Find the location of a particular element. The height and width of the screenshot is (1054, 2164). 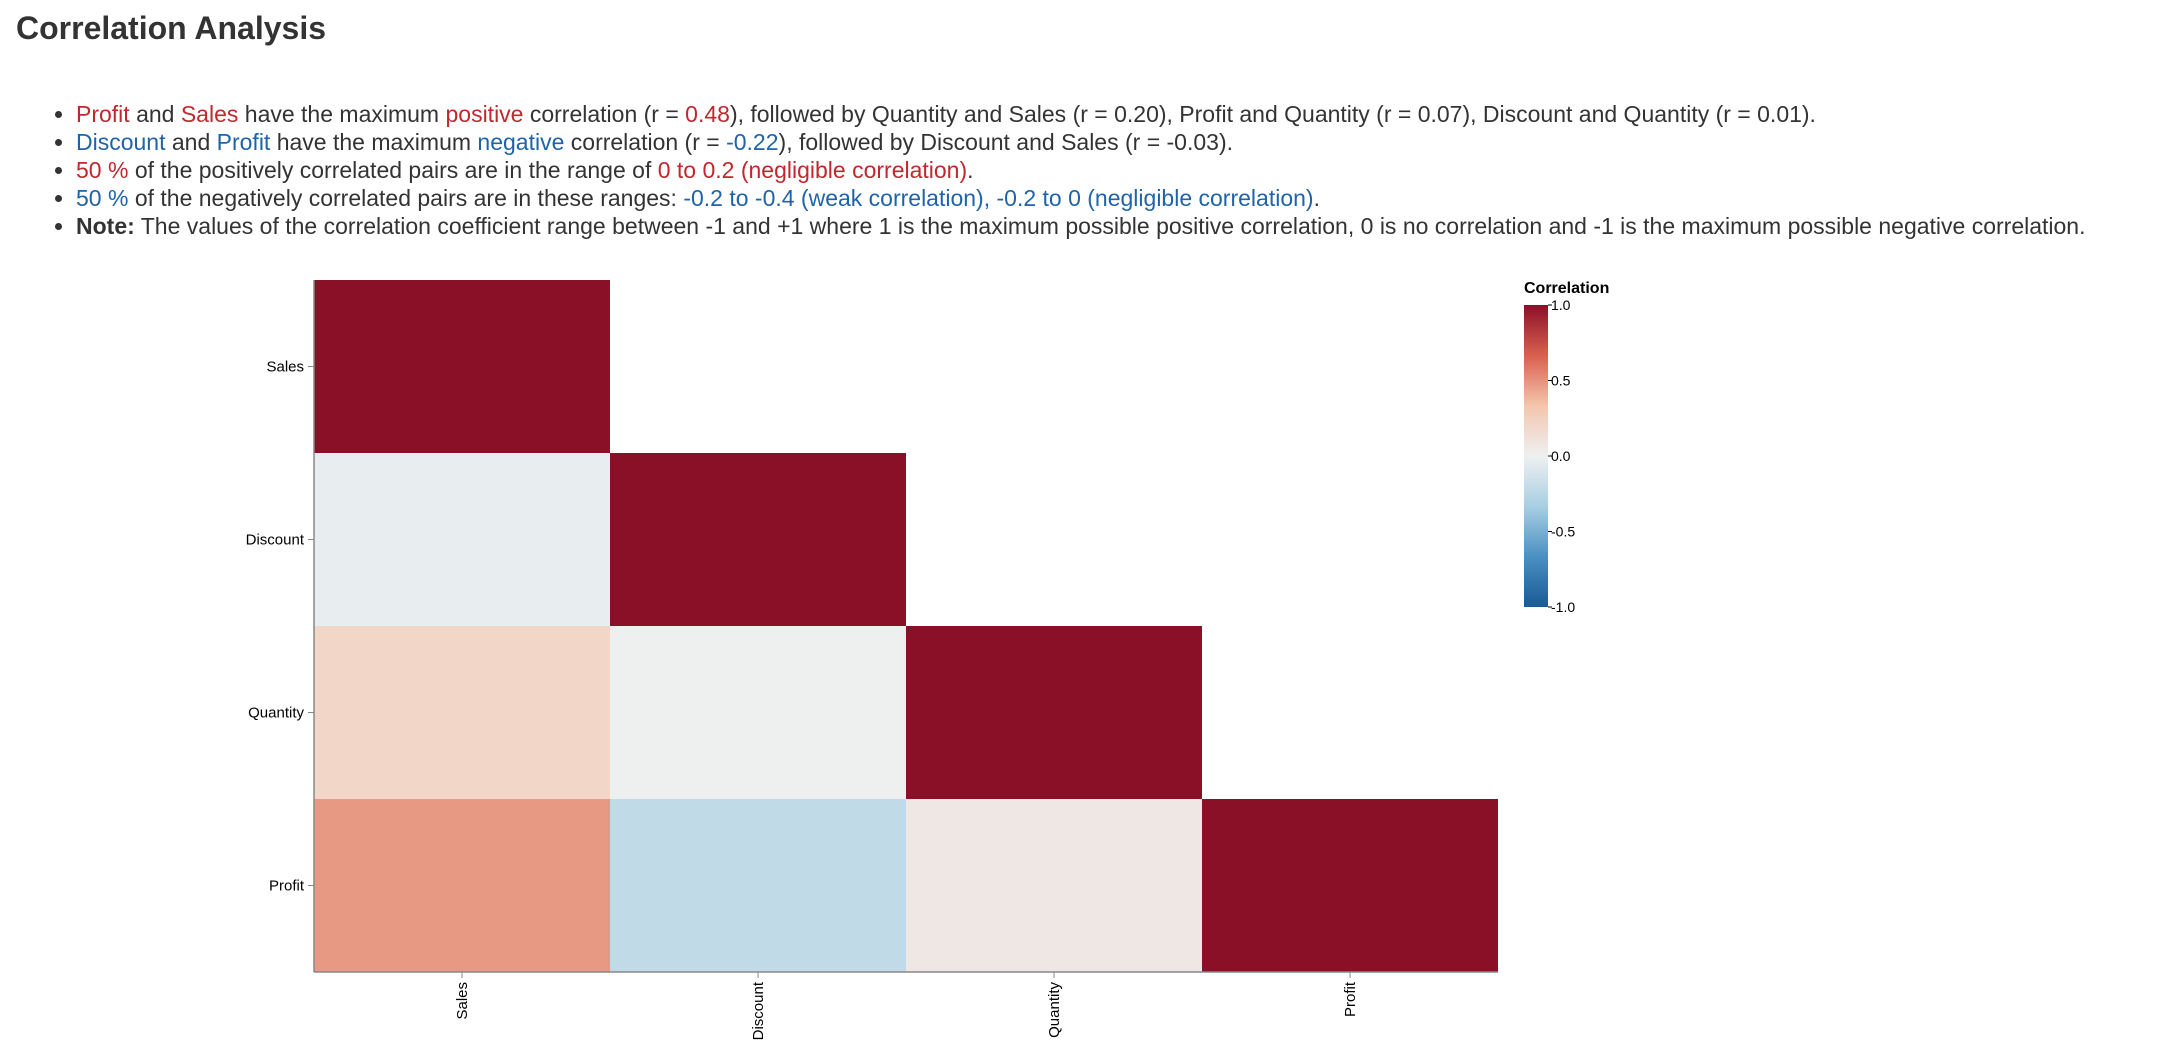

insight-text: Note: is located at coordinates (105, 226).